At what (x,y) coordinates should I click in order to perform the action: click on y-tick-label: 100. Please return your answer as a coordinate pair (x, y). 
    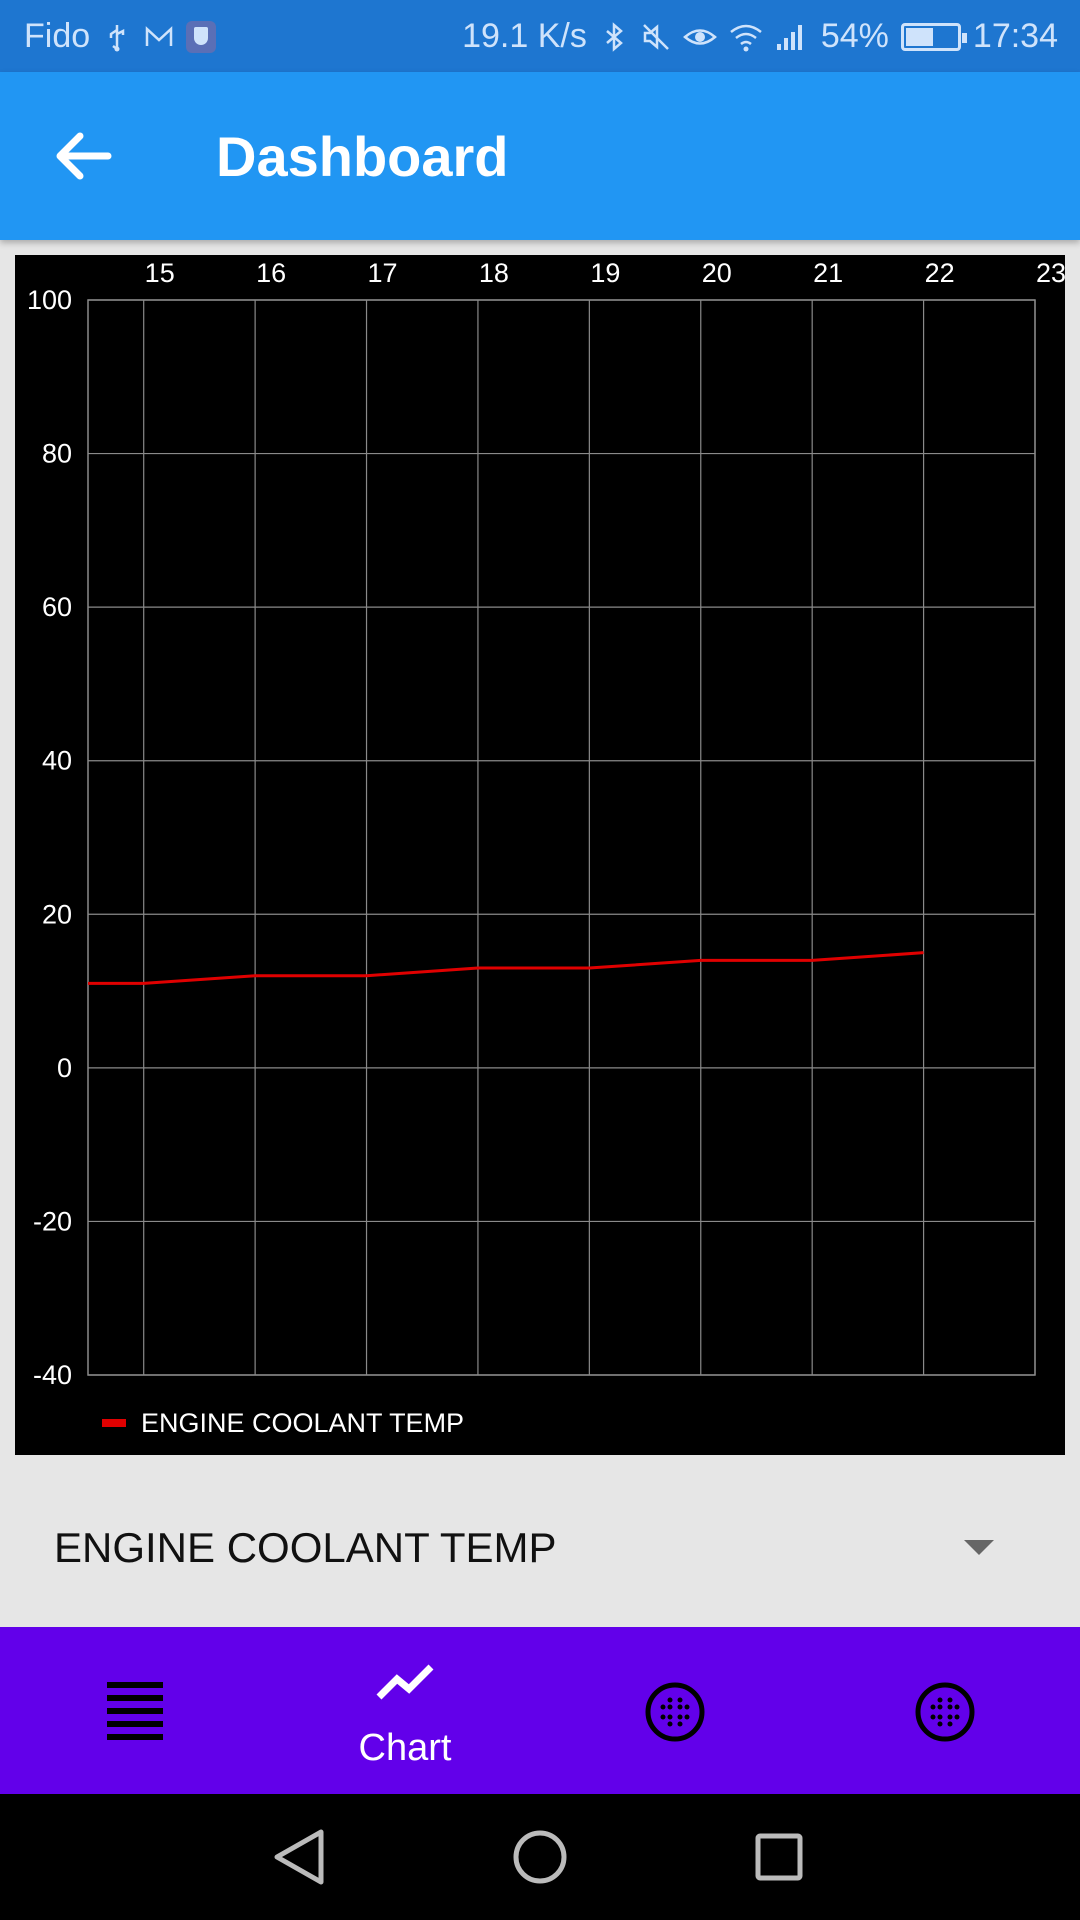
    Looking at the image, I should click on (49, 300).